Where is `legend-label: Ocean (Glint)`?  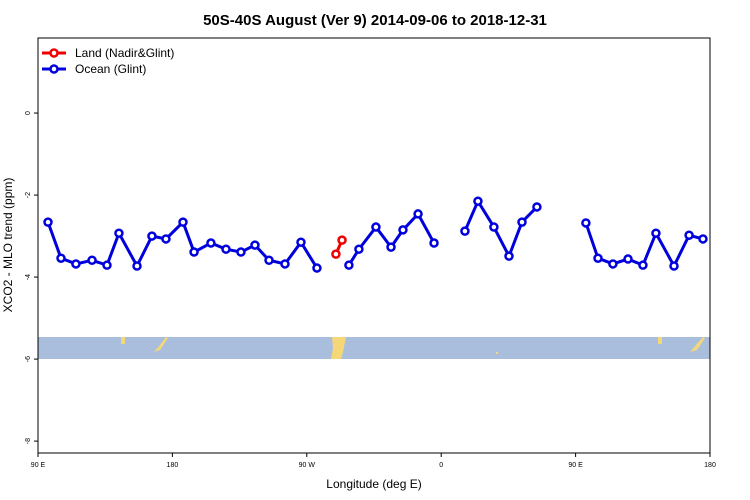 legend-label: Ocean (Glint) is located at coordinates (110, 69).